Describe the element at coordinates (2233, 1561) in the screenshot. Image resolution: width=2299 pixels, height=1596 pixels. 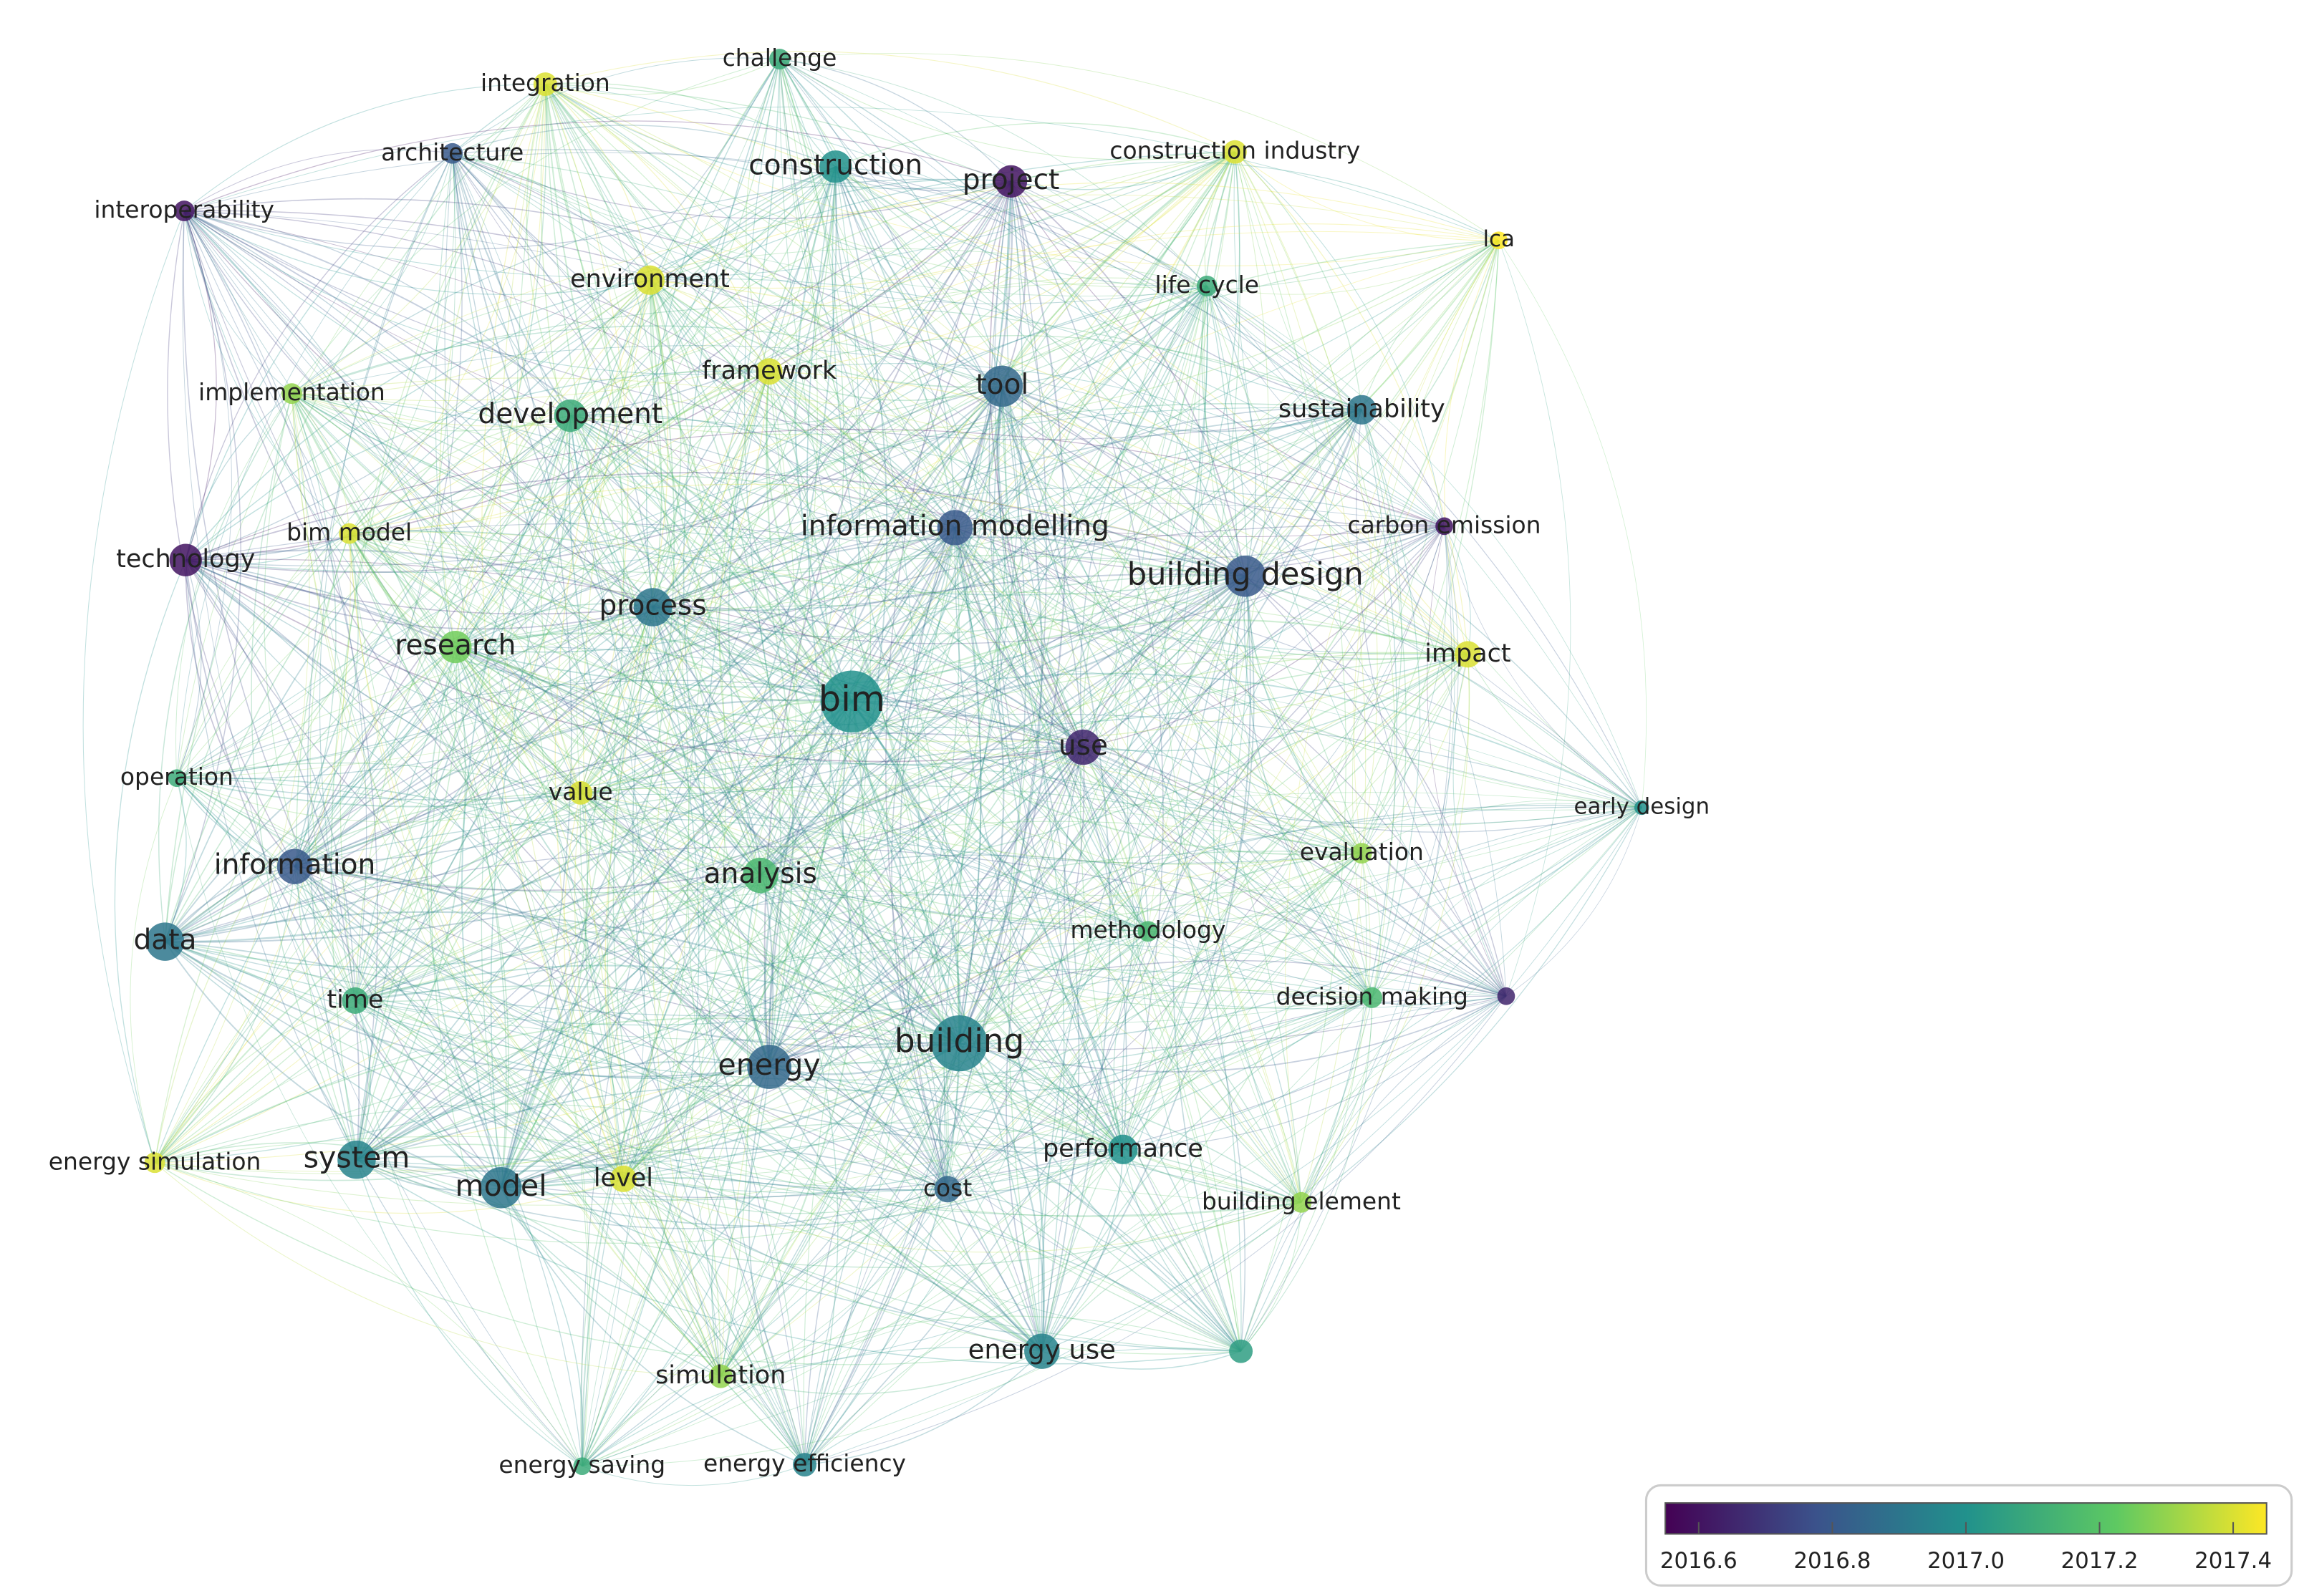
I see `colorbar-tick-label: 2017.4` at that location.